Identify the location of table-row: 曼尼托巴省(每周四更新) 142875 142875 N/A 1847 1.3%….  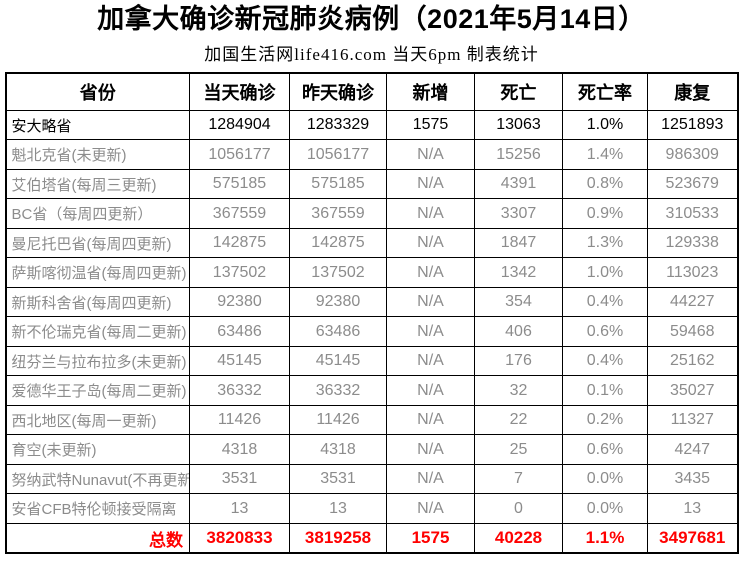
(371, 243).